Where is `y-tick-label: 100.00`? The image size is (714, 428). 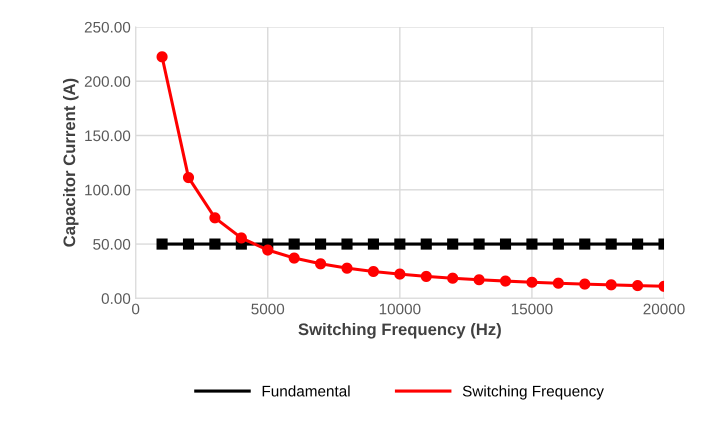 y-tick-label: 100.00 is located at coordinates (107, 190).